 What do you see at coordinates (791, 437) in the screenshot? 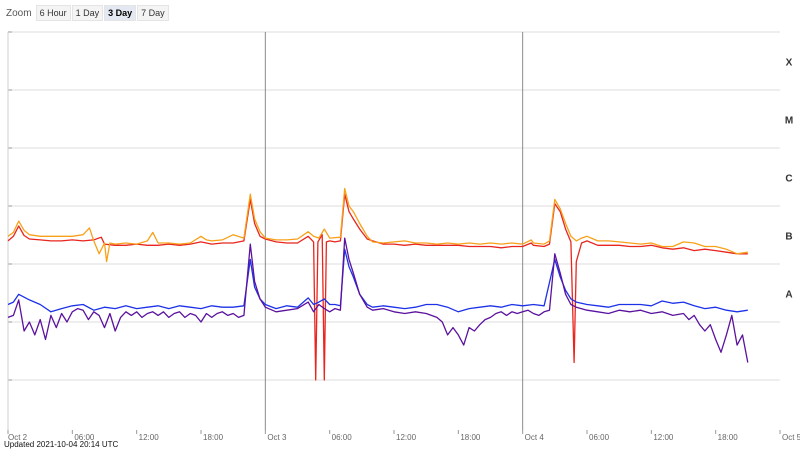
I see `x-tick-label: Oct 5` at bounding box center [791, 437].